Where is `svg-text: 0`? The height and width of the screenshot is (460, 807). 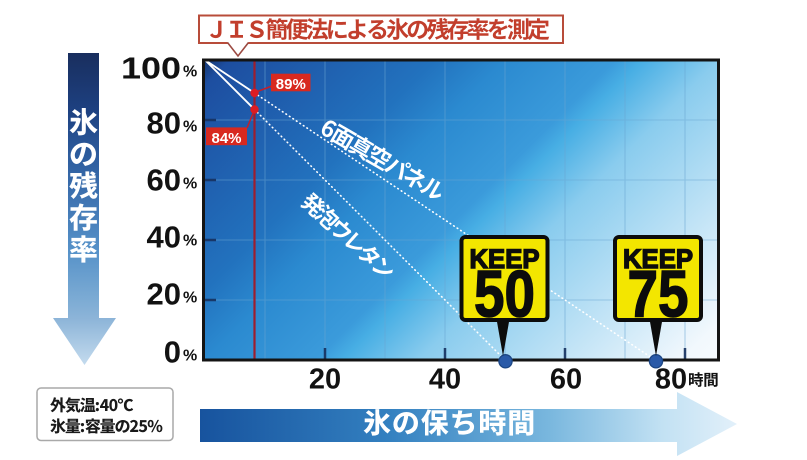 svg-text: 0 is located at coordinates (172, 351).